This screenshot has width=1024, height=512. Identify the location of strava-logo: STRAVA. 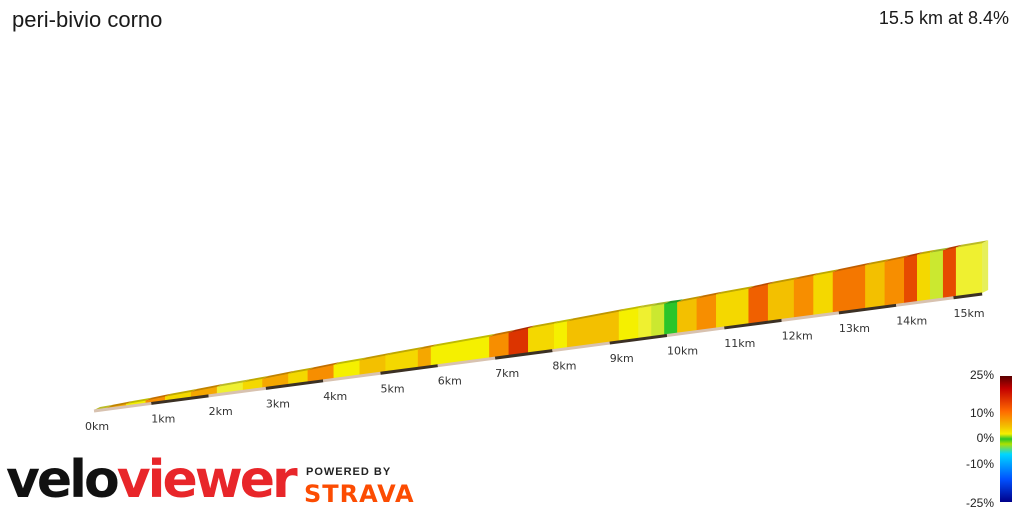
(359, 494).